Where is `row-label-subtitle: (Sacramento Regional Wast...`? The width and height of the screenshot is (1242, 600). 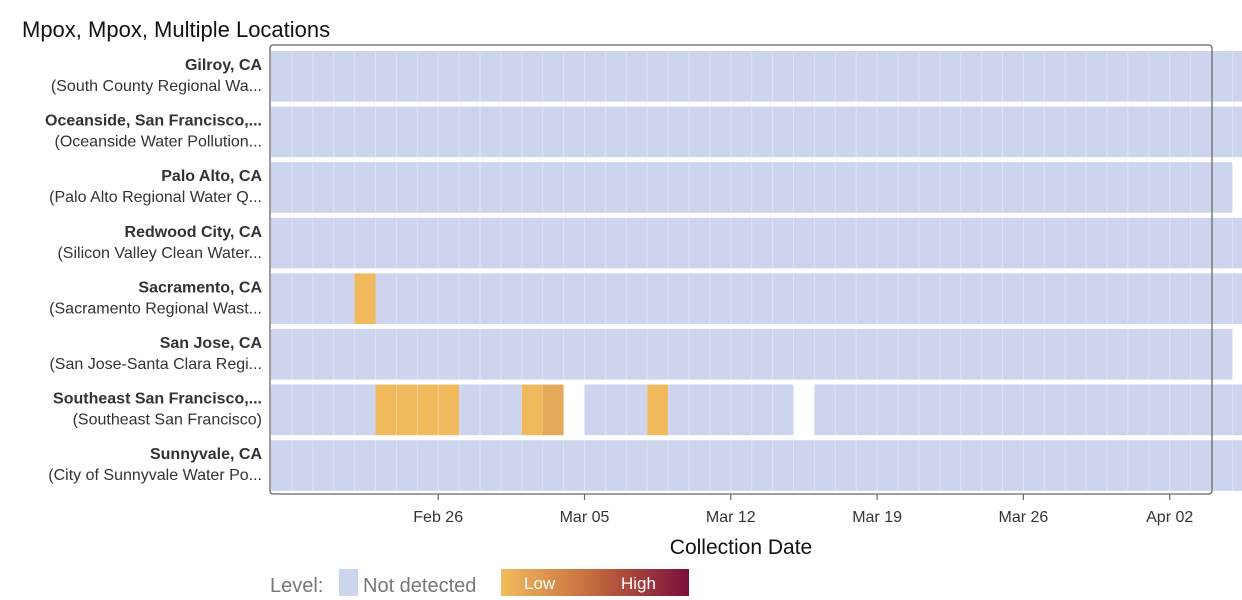 row-label-subtitle: (Sacramento Regional Wast... is located at coordinates (155, 308).